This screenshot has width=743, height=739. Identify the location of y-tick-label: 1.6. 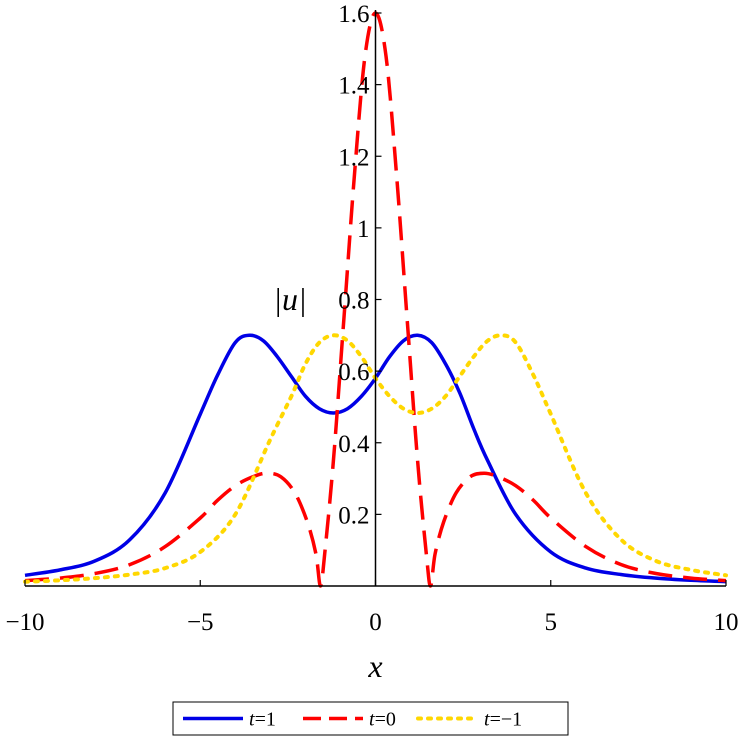
(353, 14).